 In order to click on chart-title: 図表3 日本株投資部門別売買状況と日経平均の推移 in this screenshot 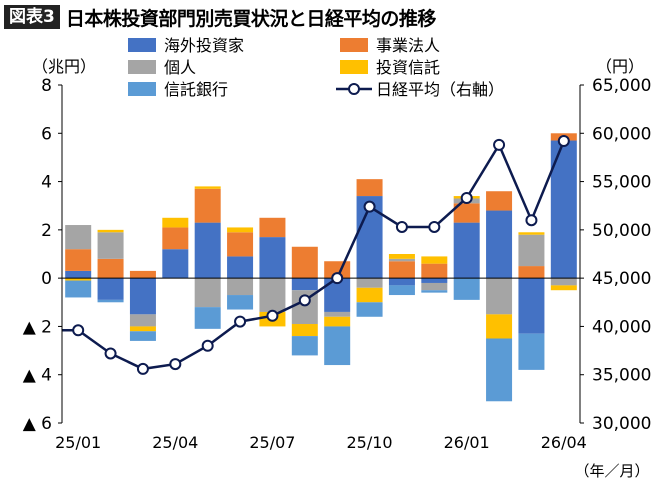, I will do `click(220, 17)`.